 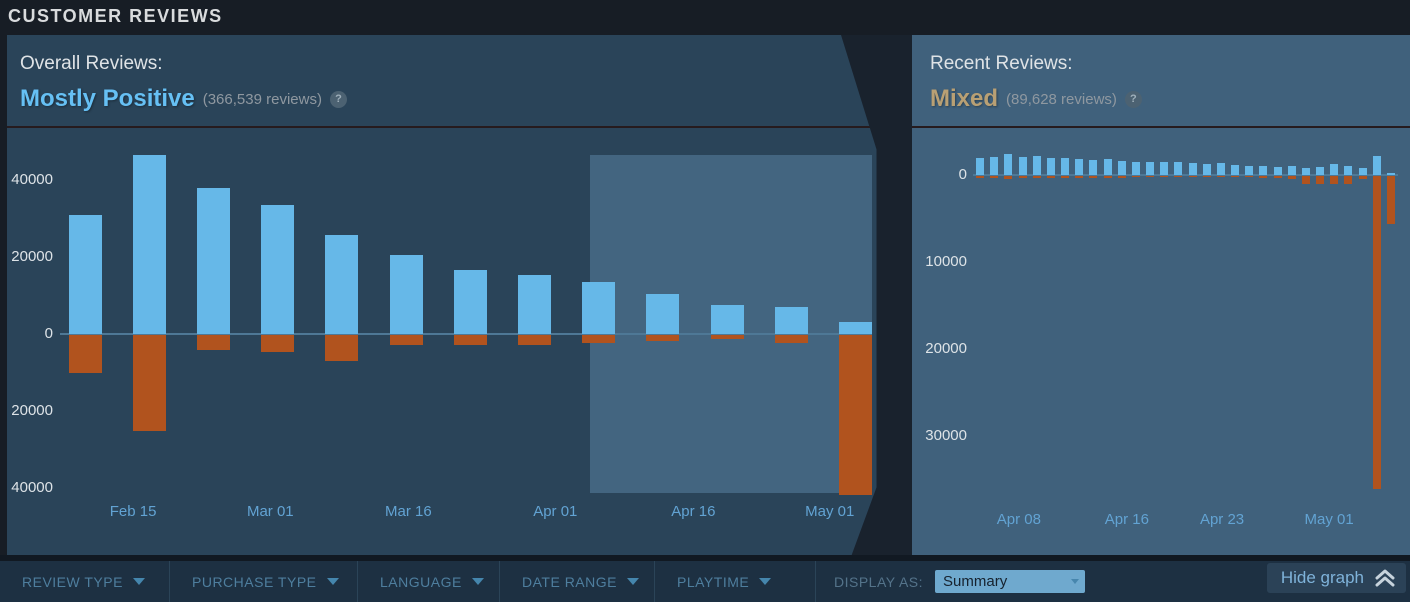 I want to click on filter-date-range: DATE RANGE, so click(x=577, y=581).